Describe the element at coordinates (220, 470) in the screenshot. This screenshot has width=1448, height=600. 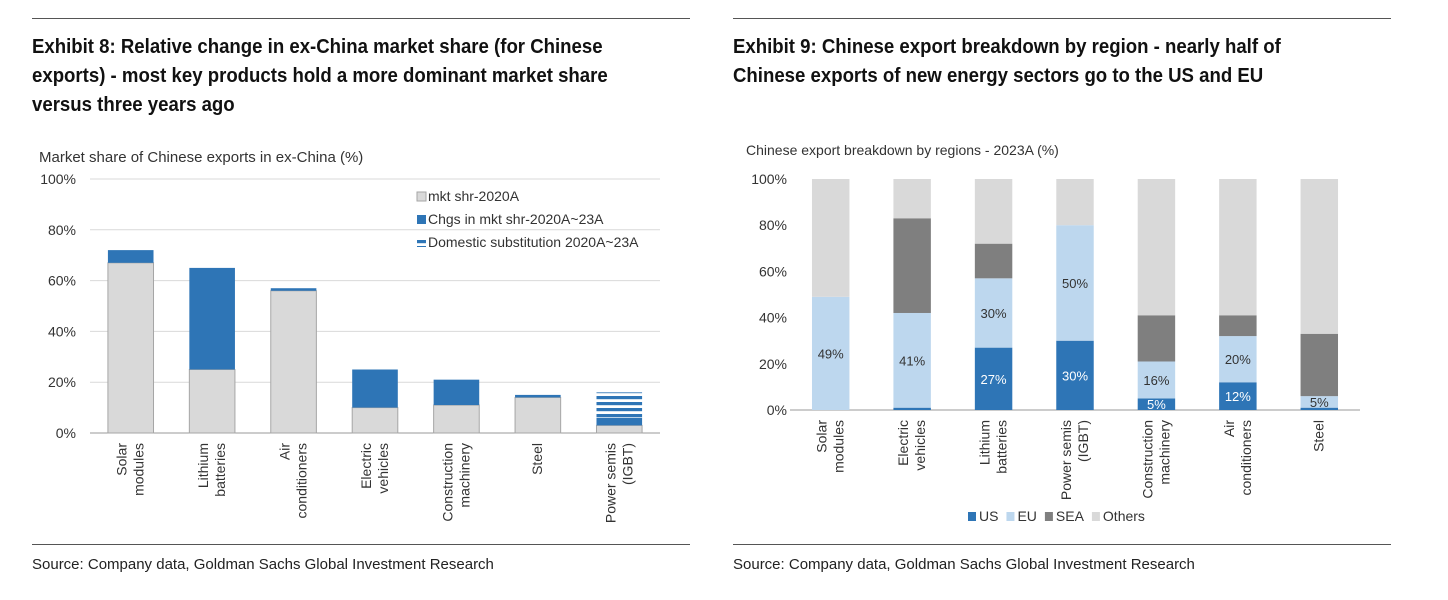
I see `x-tick-line: batteries` at that location.